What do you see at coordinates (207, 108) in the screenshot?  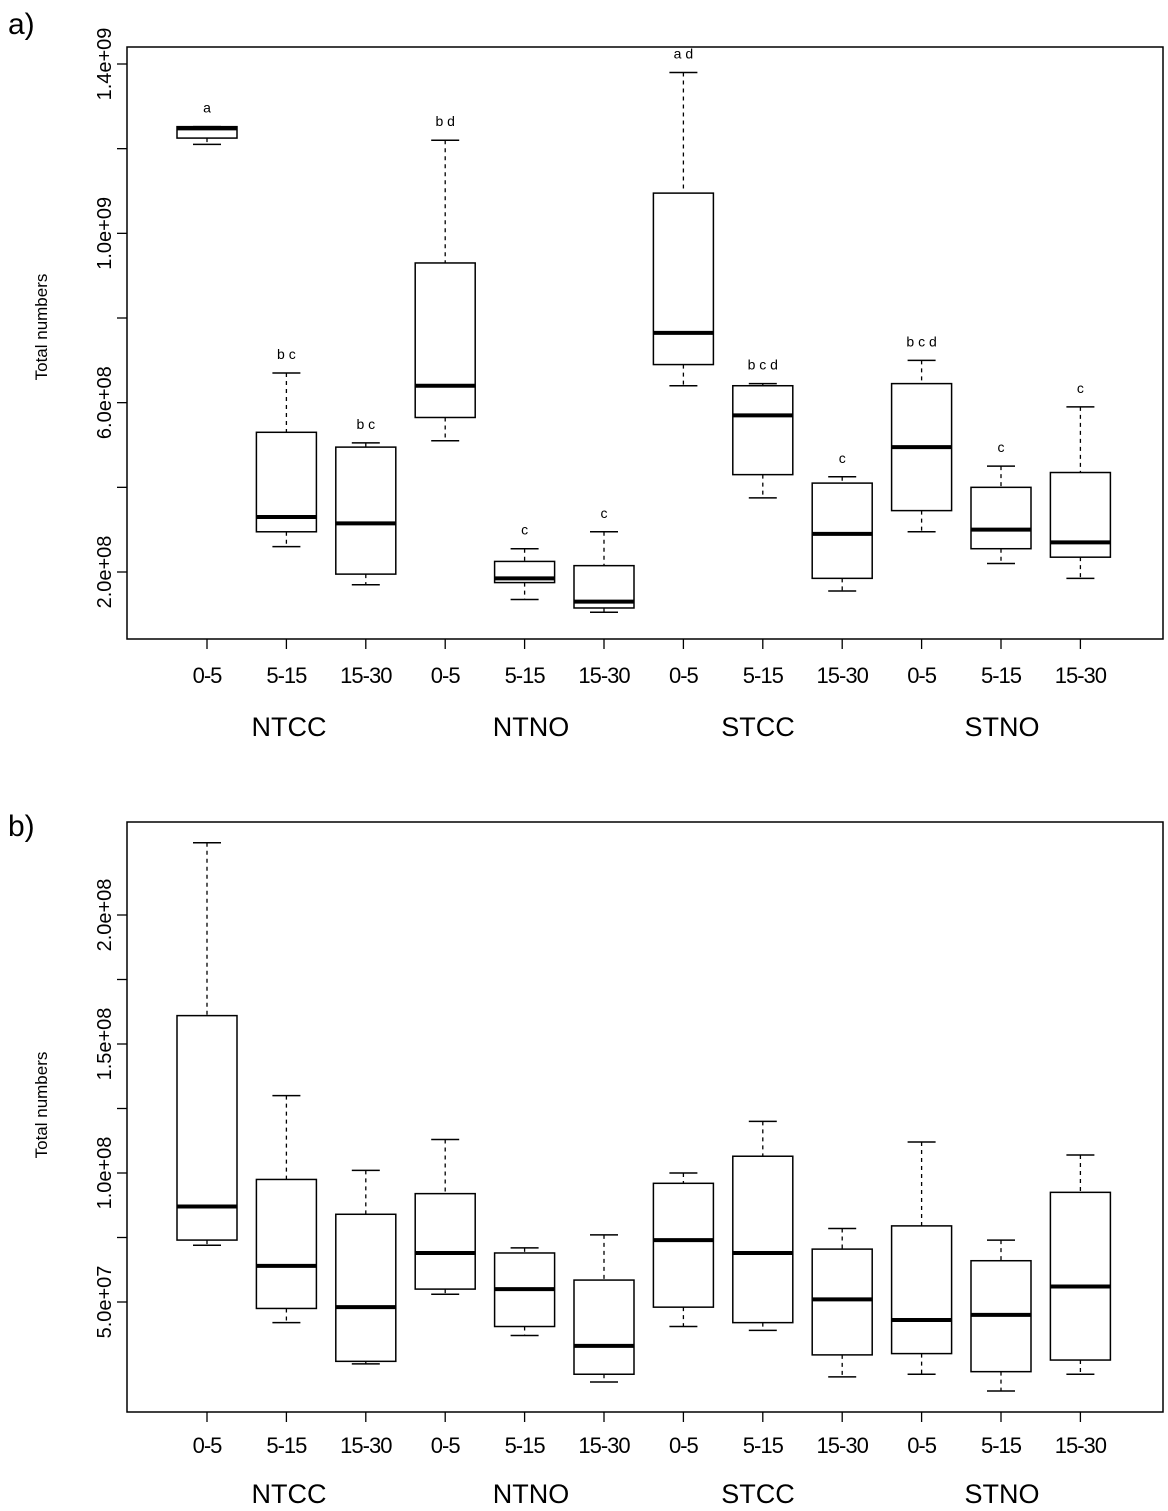 I see `significance-label: a` at bounding box center [207, 108].